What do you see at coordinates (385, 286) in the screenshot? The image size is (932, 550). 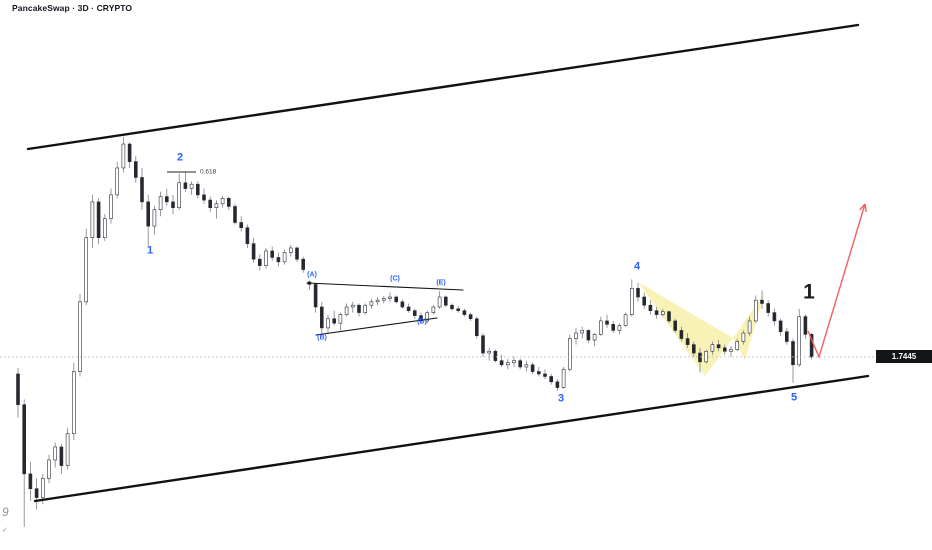 I see `triangle-upper-trendline` at bounding box center [385, 286].